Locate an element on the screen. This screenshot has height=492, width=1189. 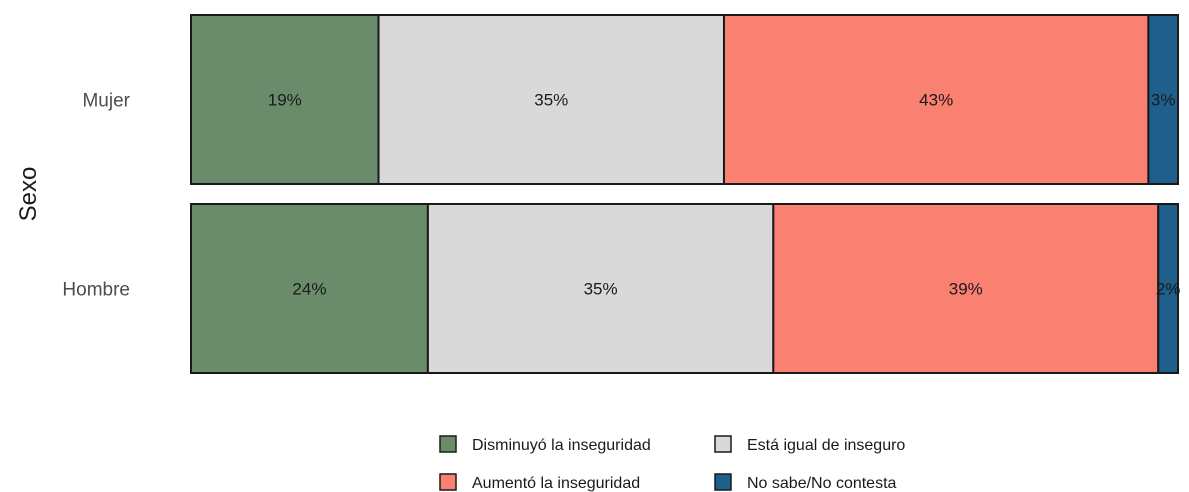
bar-hombre-aumento-la-inseguridad is located at coordinates (966, 288).